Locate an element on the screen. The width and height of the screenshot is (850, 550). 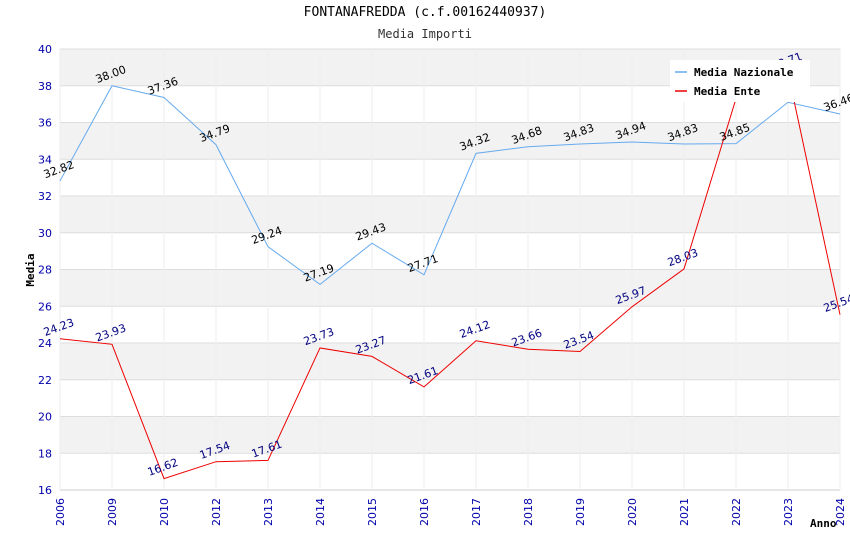
y-tick-label: 36 is located at coordinates (45, 123).